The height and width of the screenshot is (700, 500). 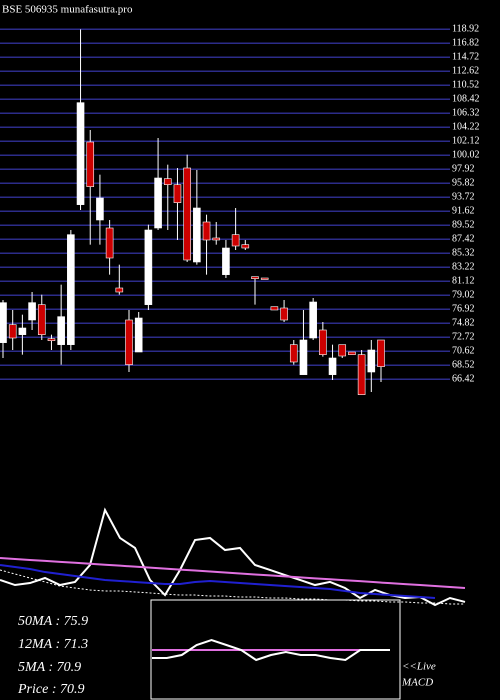 What do you see at coordinates (463, 252) in the screenshot?
I see `y-tick-label: 85.32` at bounding box center [463, 252].